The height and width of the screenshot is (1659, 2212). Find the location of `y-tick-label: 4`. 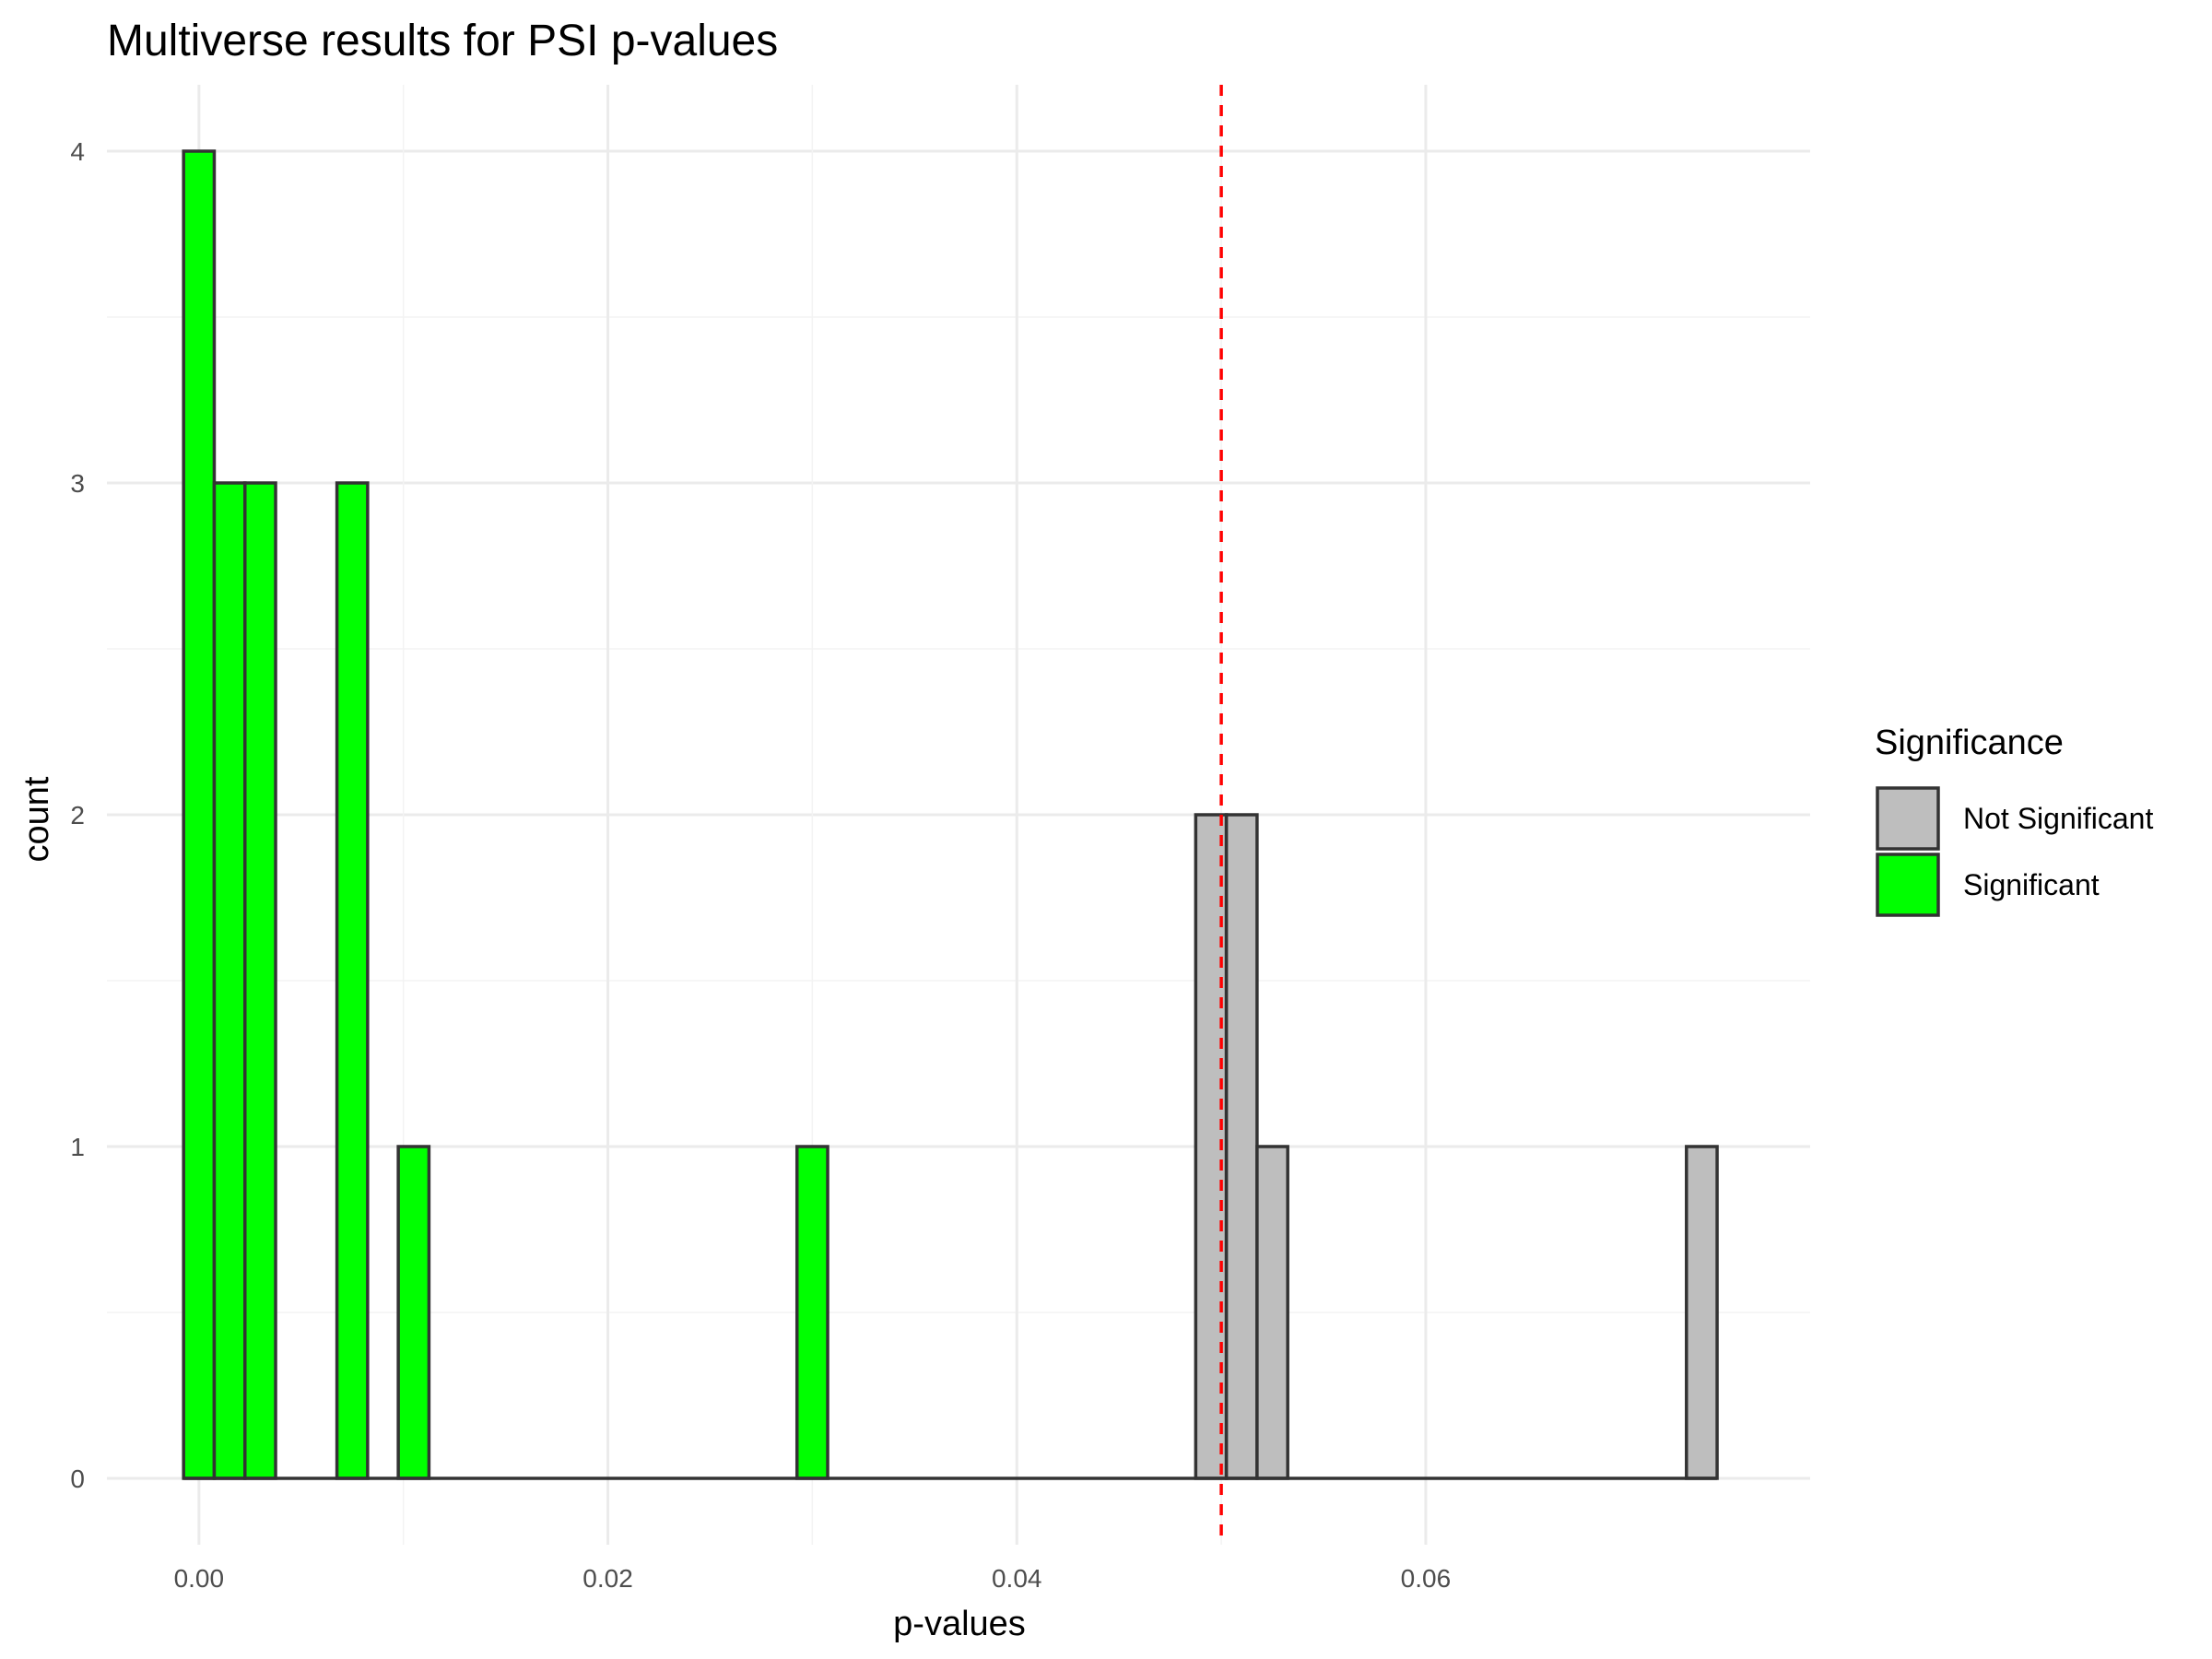

y-tick-label: 4 is located at coordinates (77, 151).